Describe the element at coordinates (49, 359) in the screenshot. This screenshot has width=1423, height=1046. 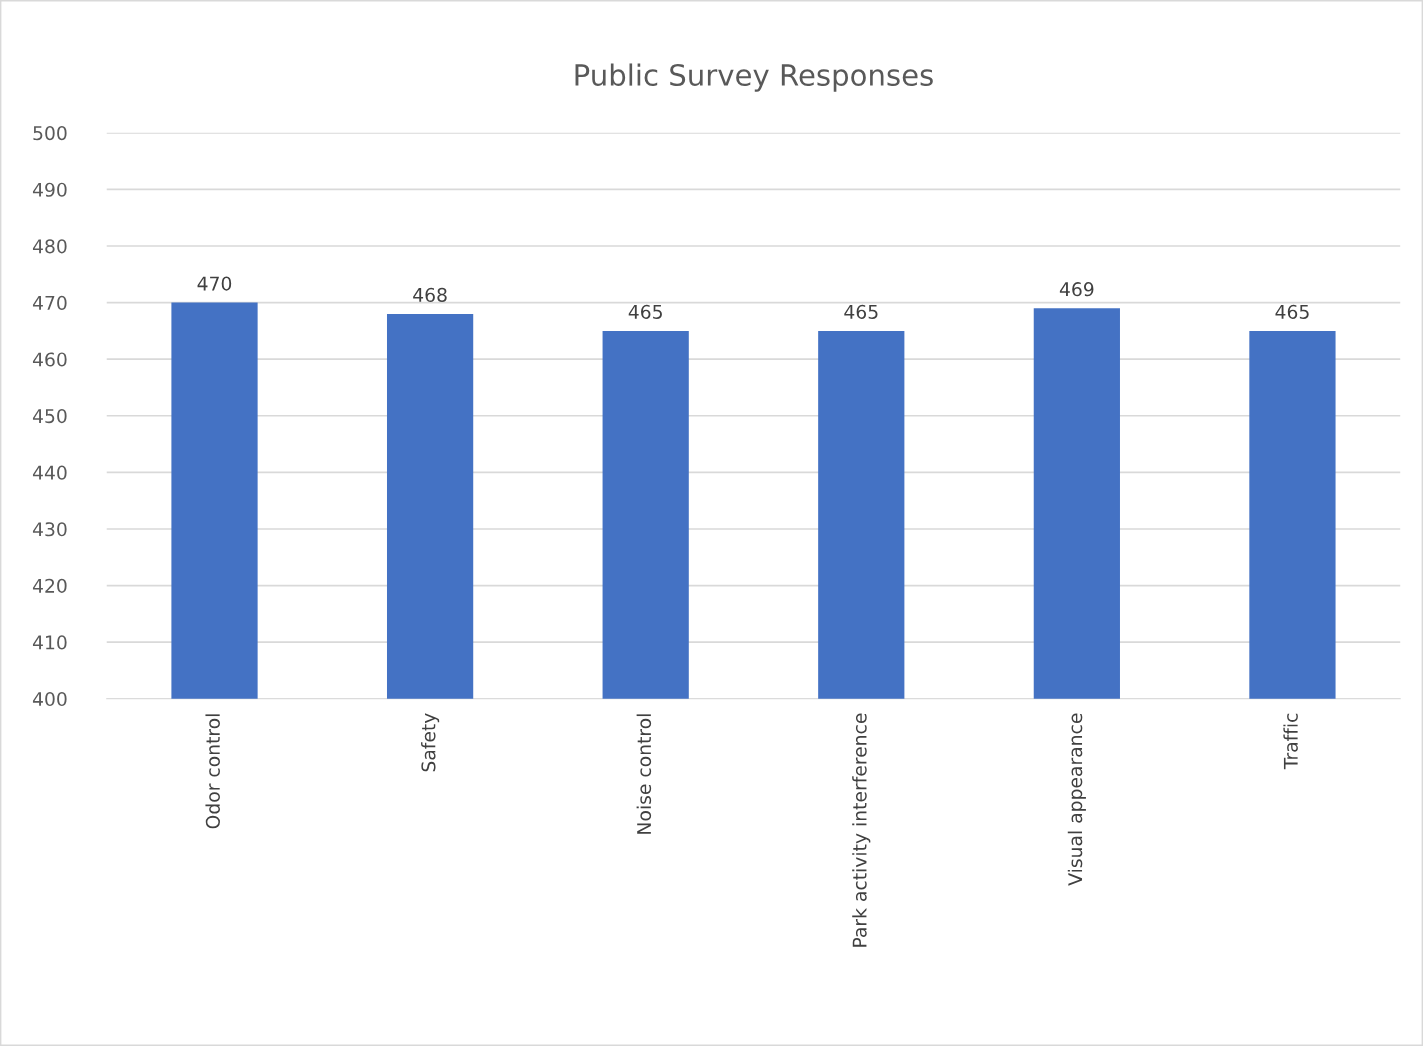
I see `y-tick-label: 460` at that location.